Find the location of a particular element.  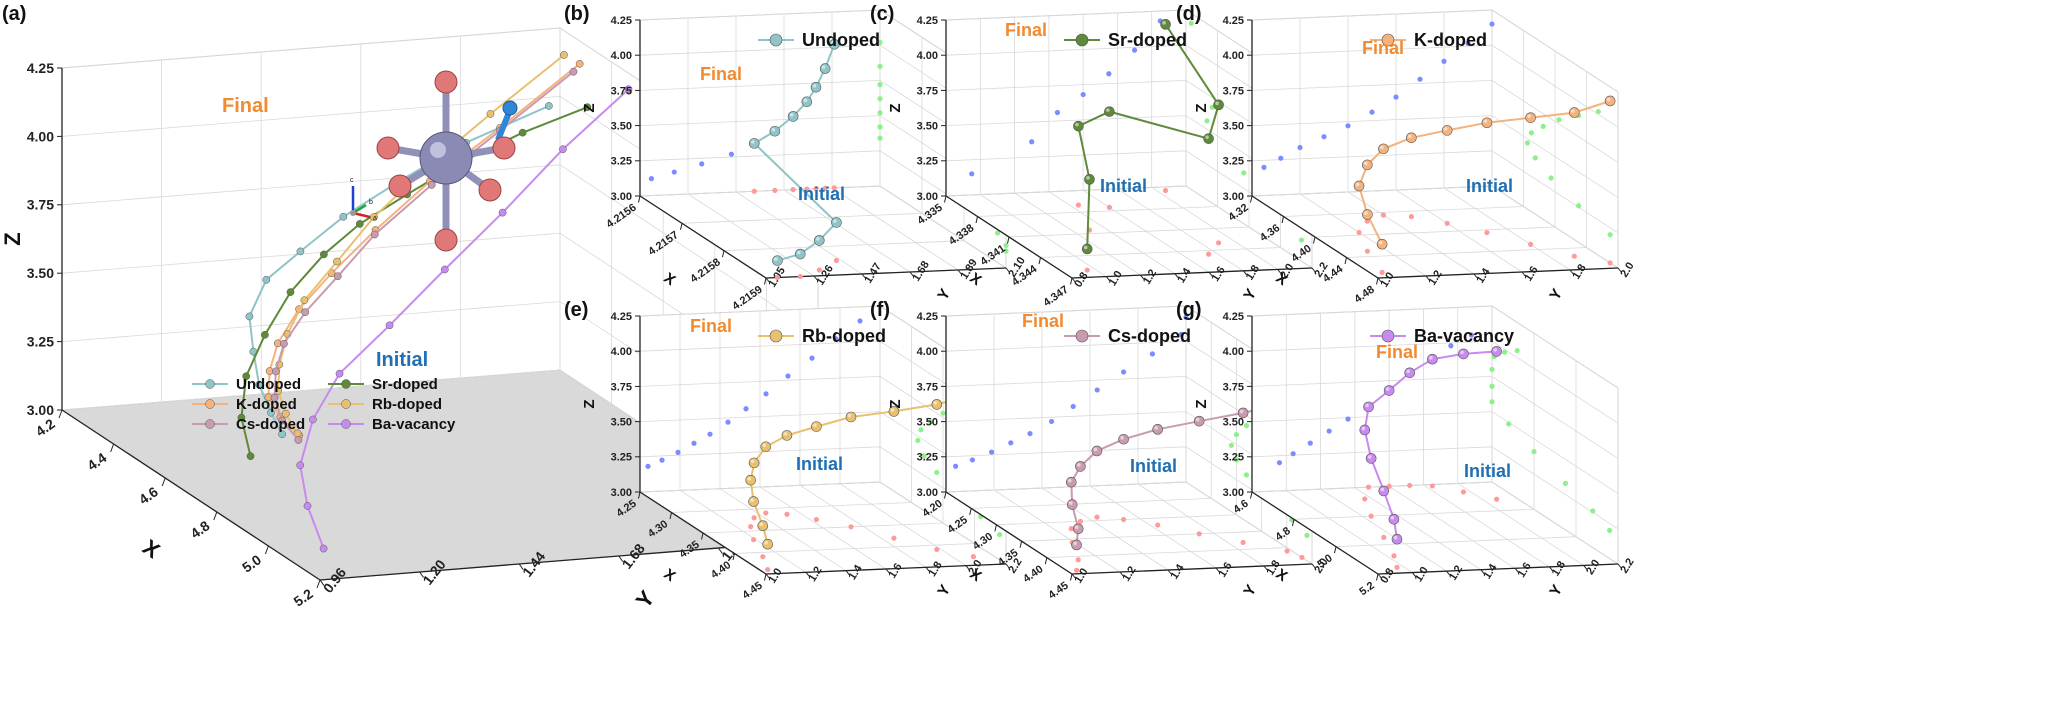

x-axis-line is located at coordinates (191, 495).